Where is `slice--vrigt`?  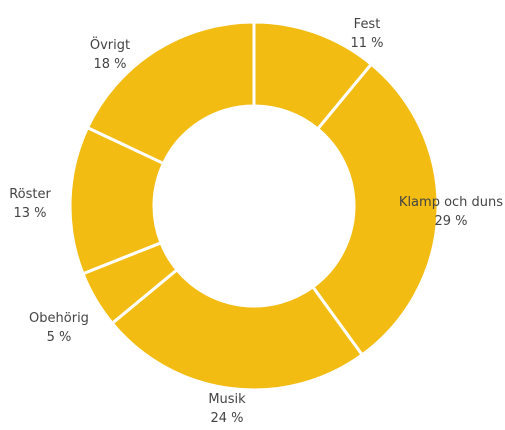
slice--vrigt is located at coordinates (170, 93).